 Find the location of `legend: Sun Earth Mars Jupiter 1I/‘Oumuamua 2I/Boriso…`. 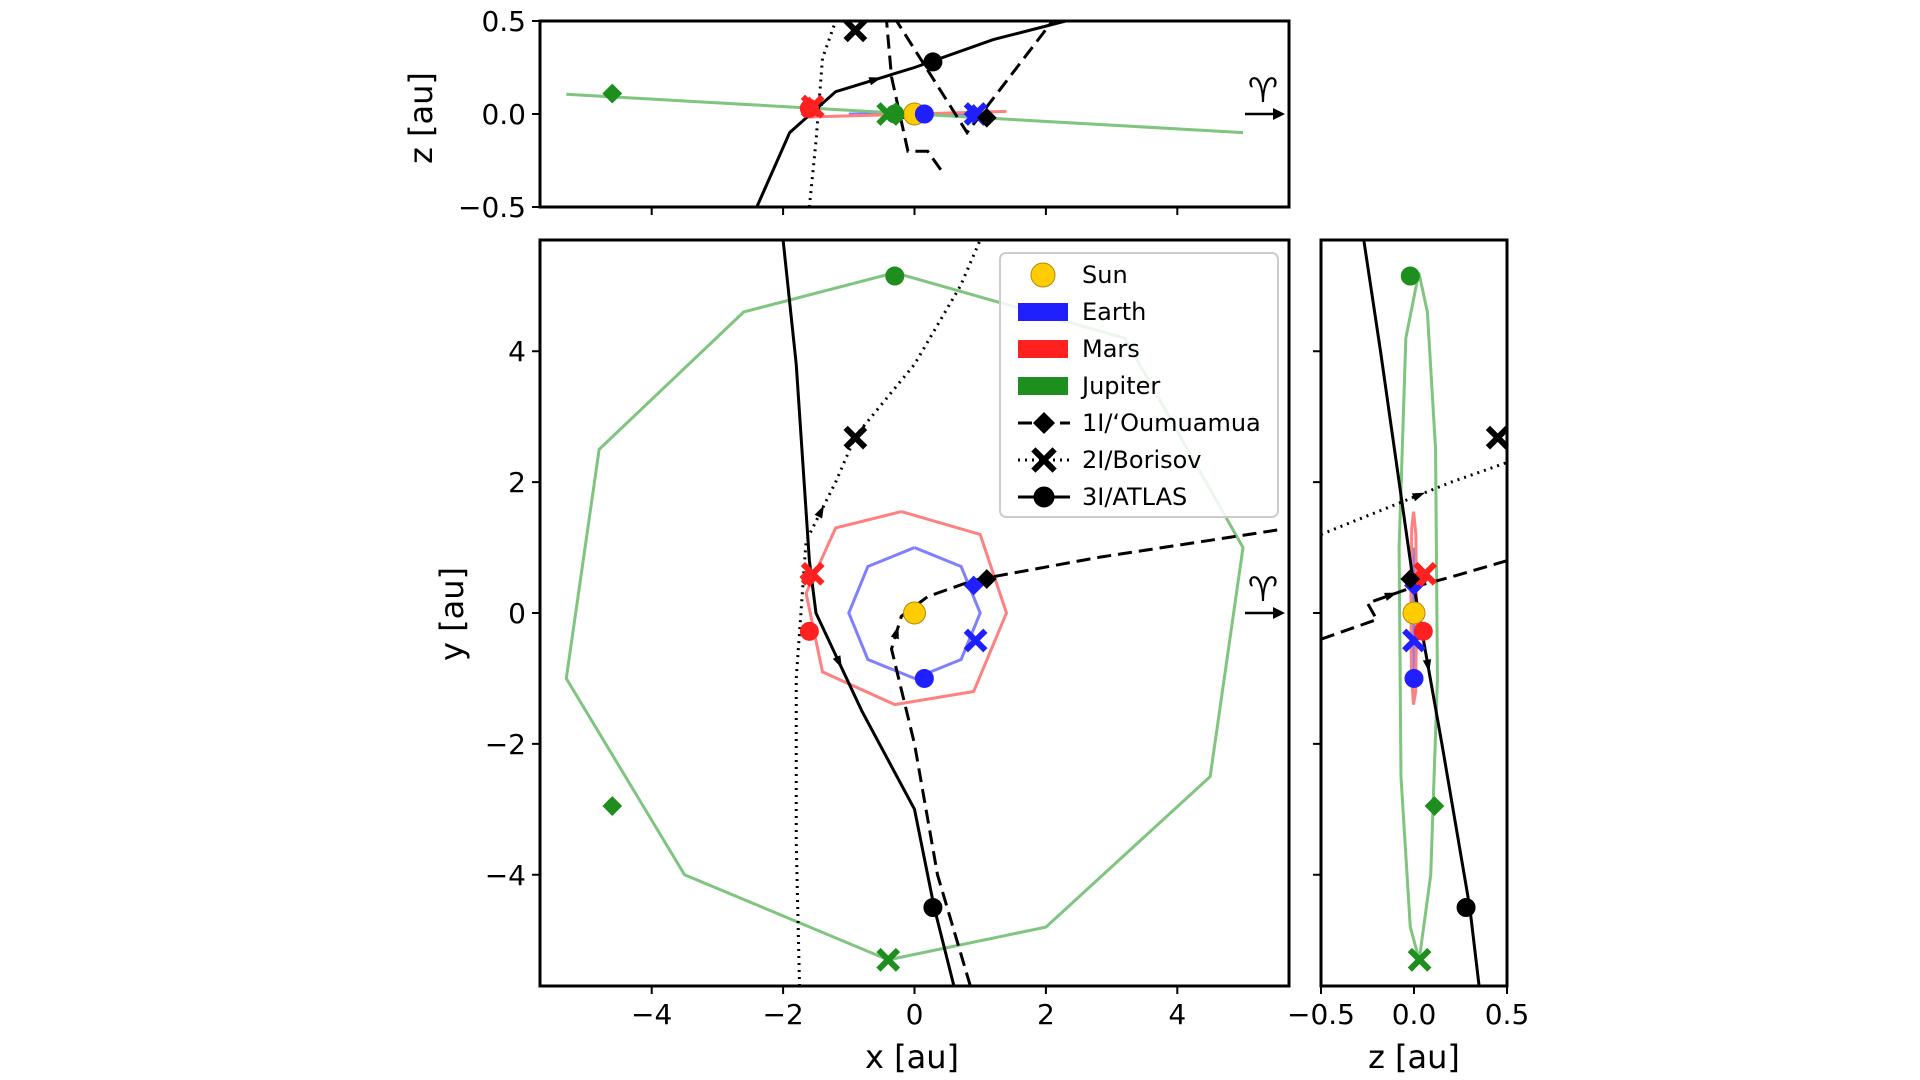

legend: Sun Earth Mars Jupiter 1I/‘Oumuamua 2I/Boriso… is located at coordinates (1139, 385).